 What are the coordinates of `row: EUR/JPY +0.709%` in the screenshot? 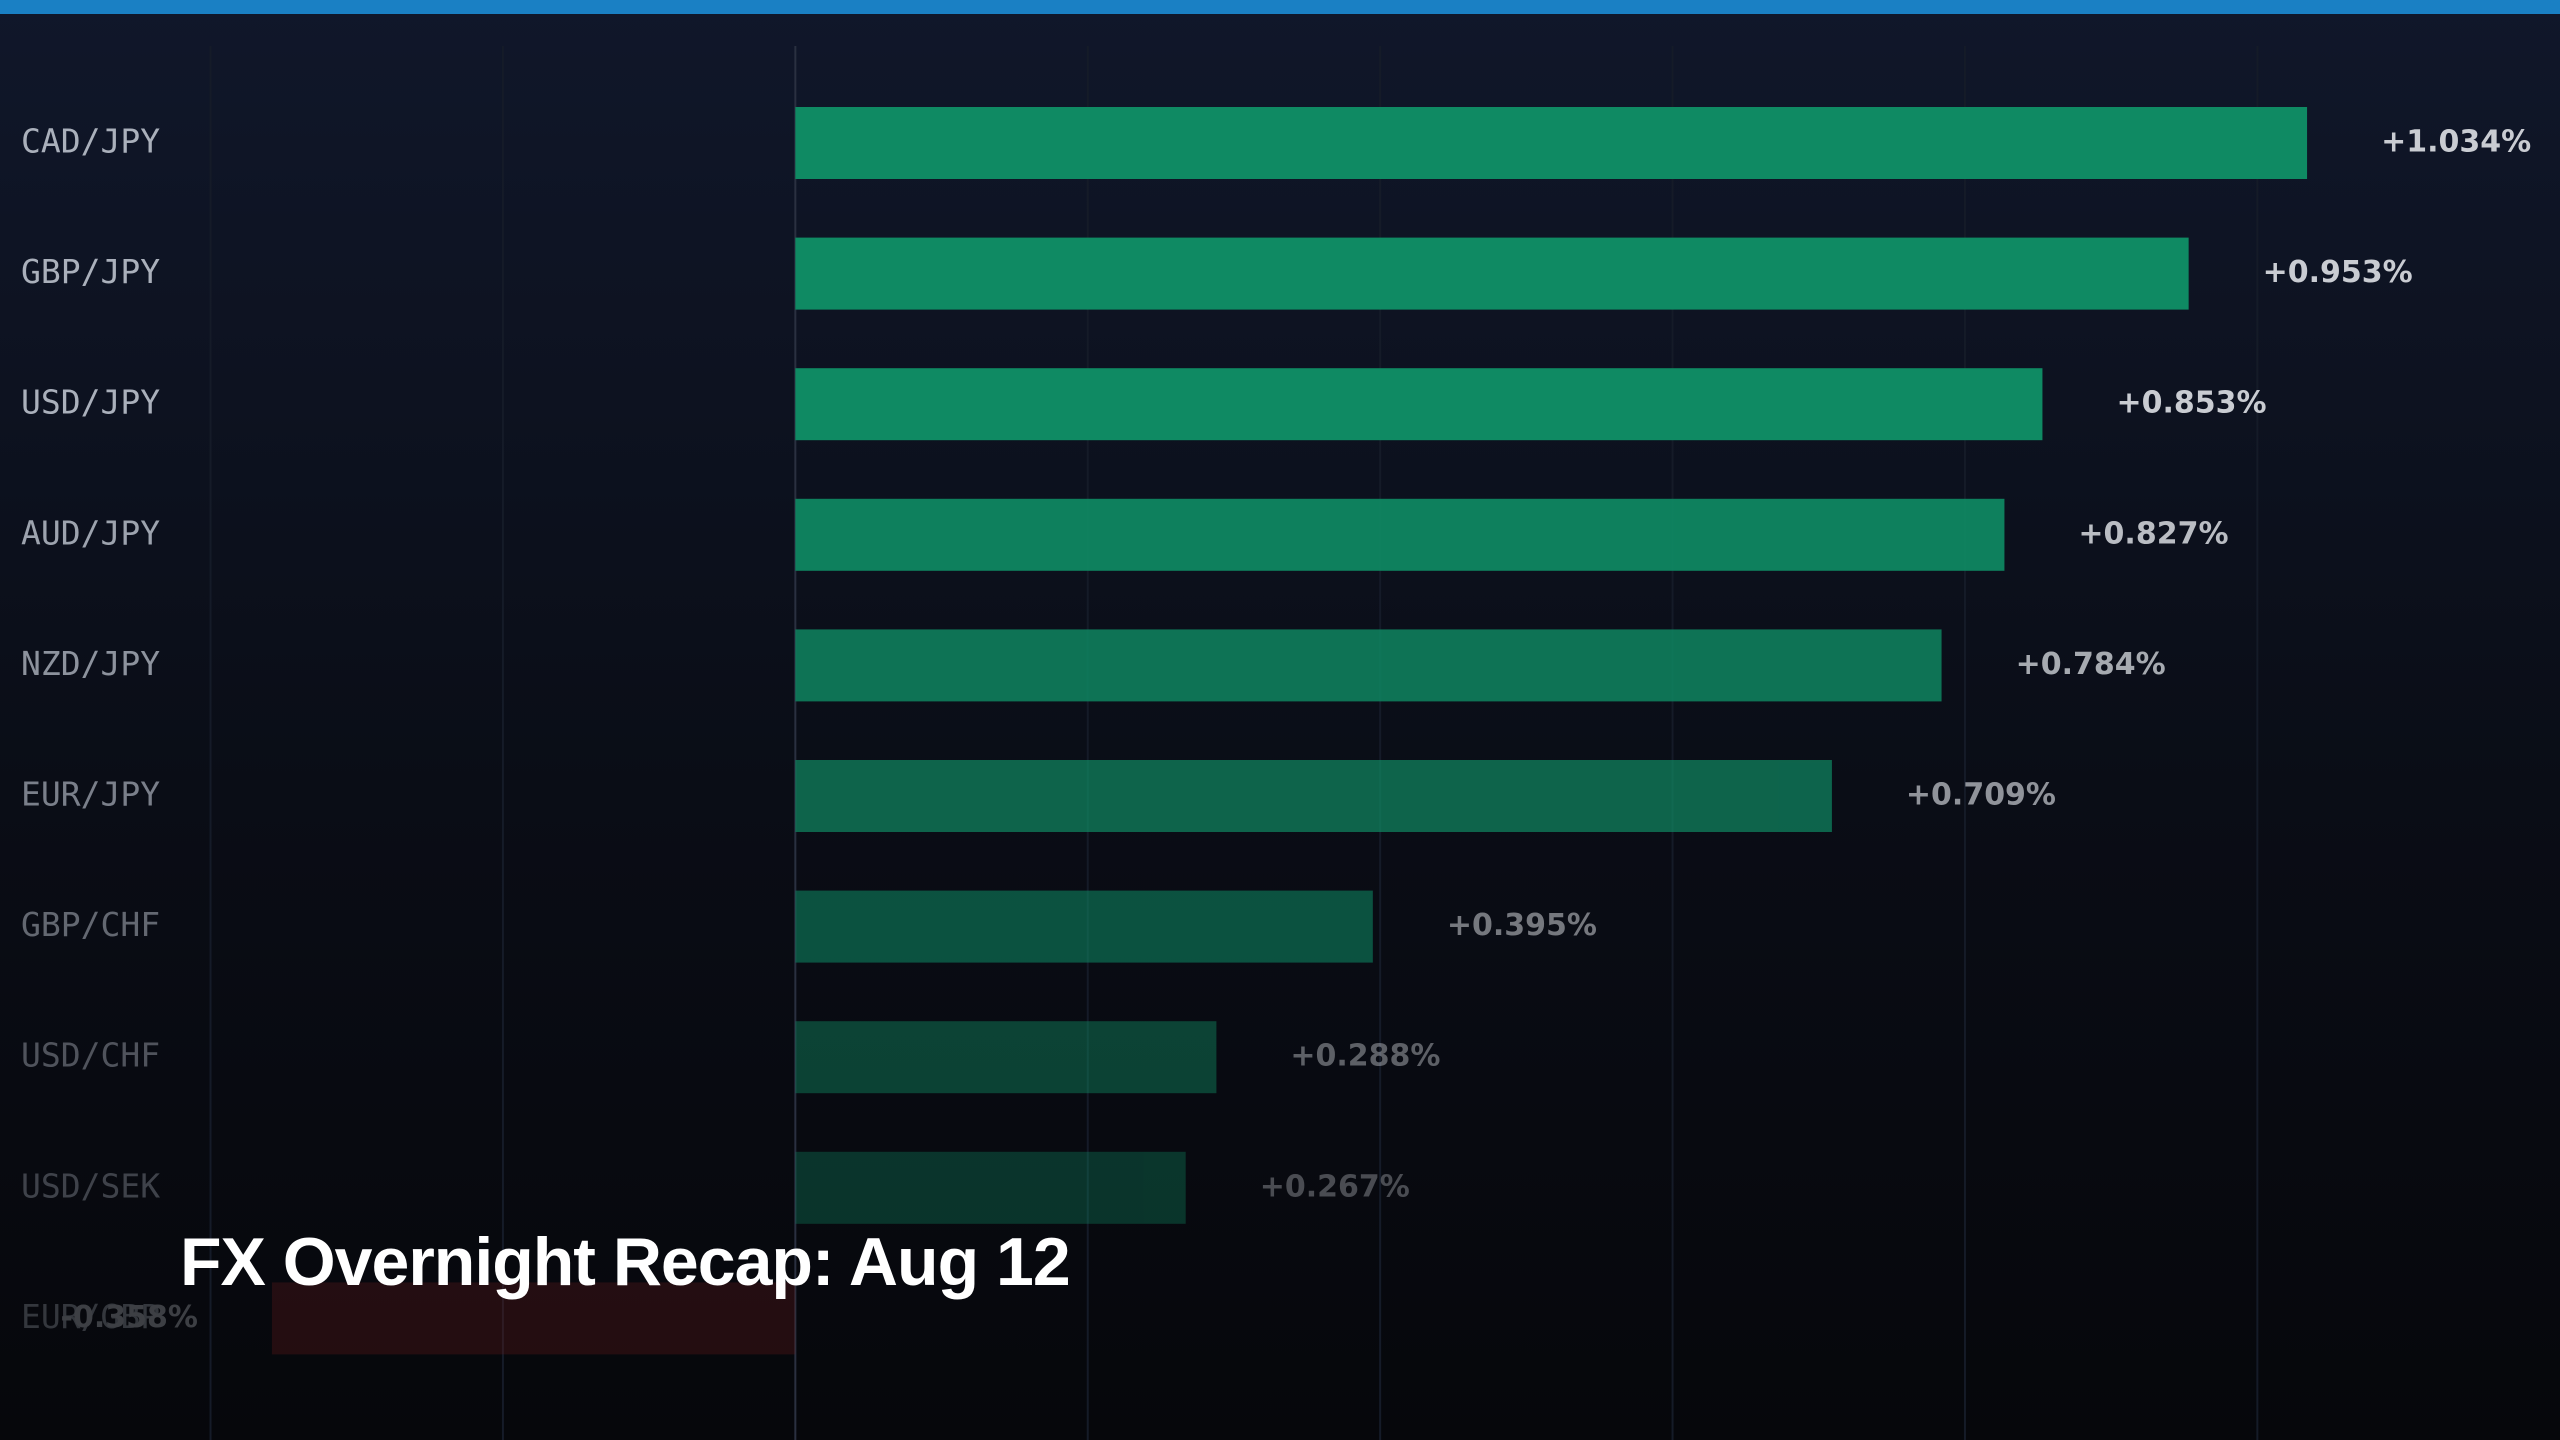 It's located at (1038, 796).